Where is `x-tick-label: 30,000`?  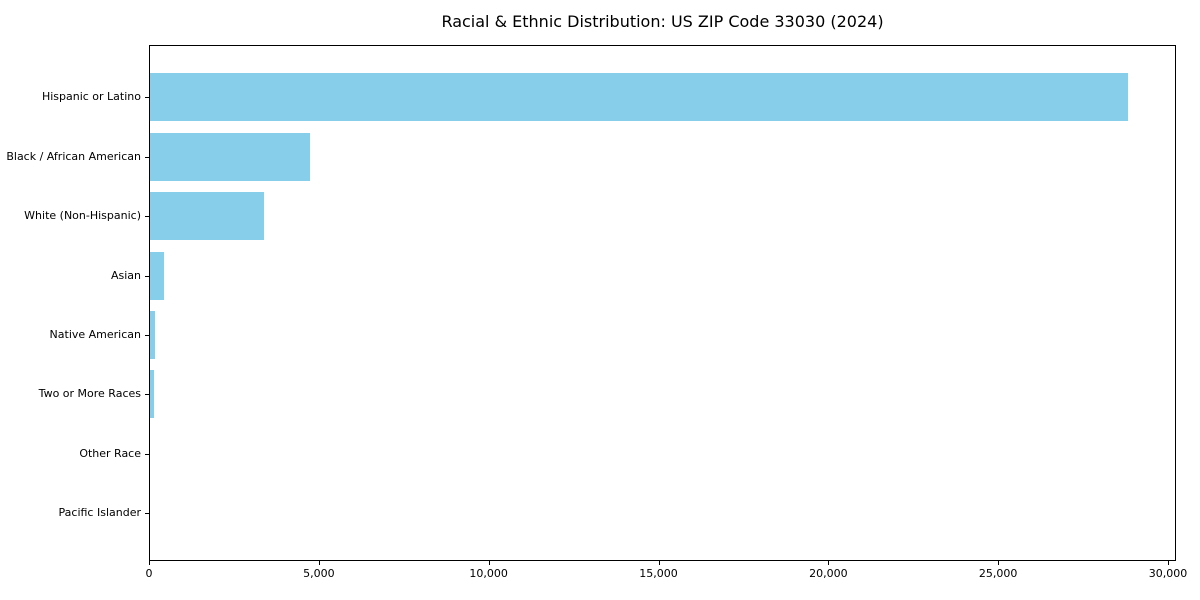
x-tick-label: 30,000 is located at coordinates (1168, 573).